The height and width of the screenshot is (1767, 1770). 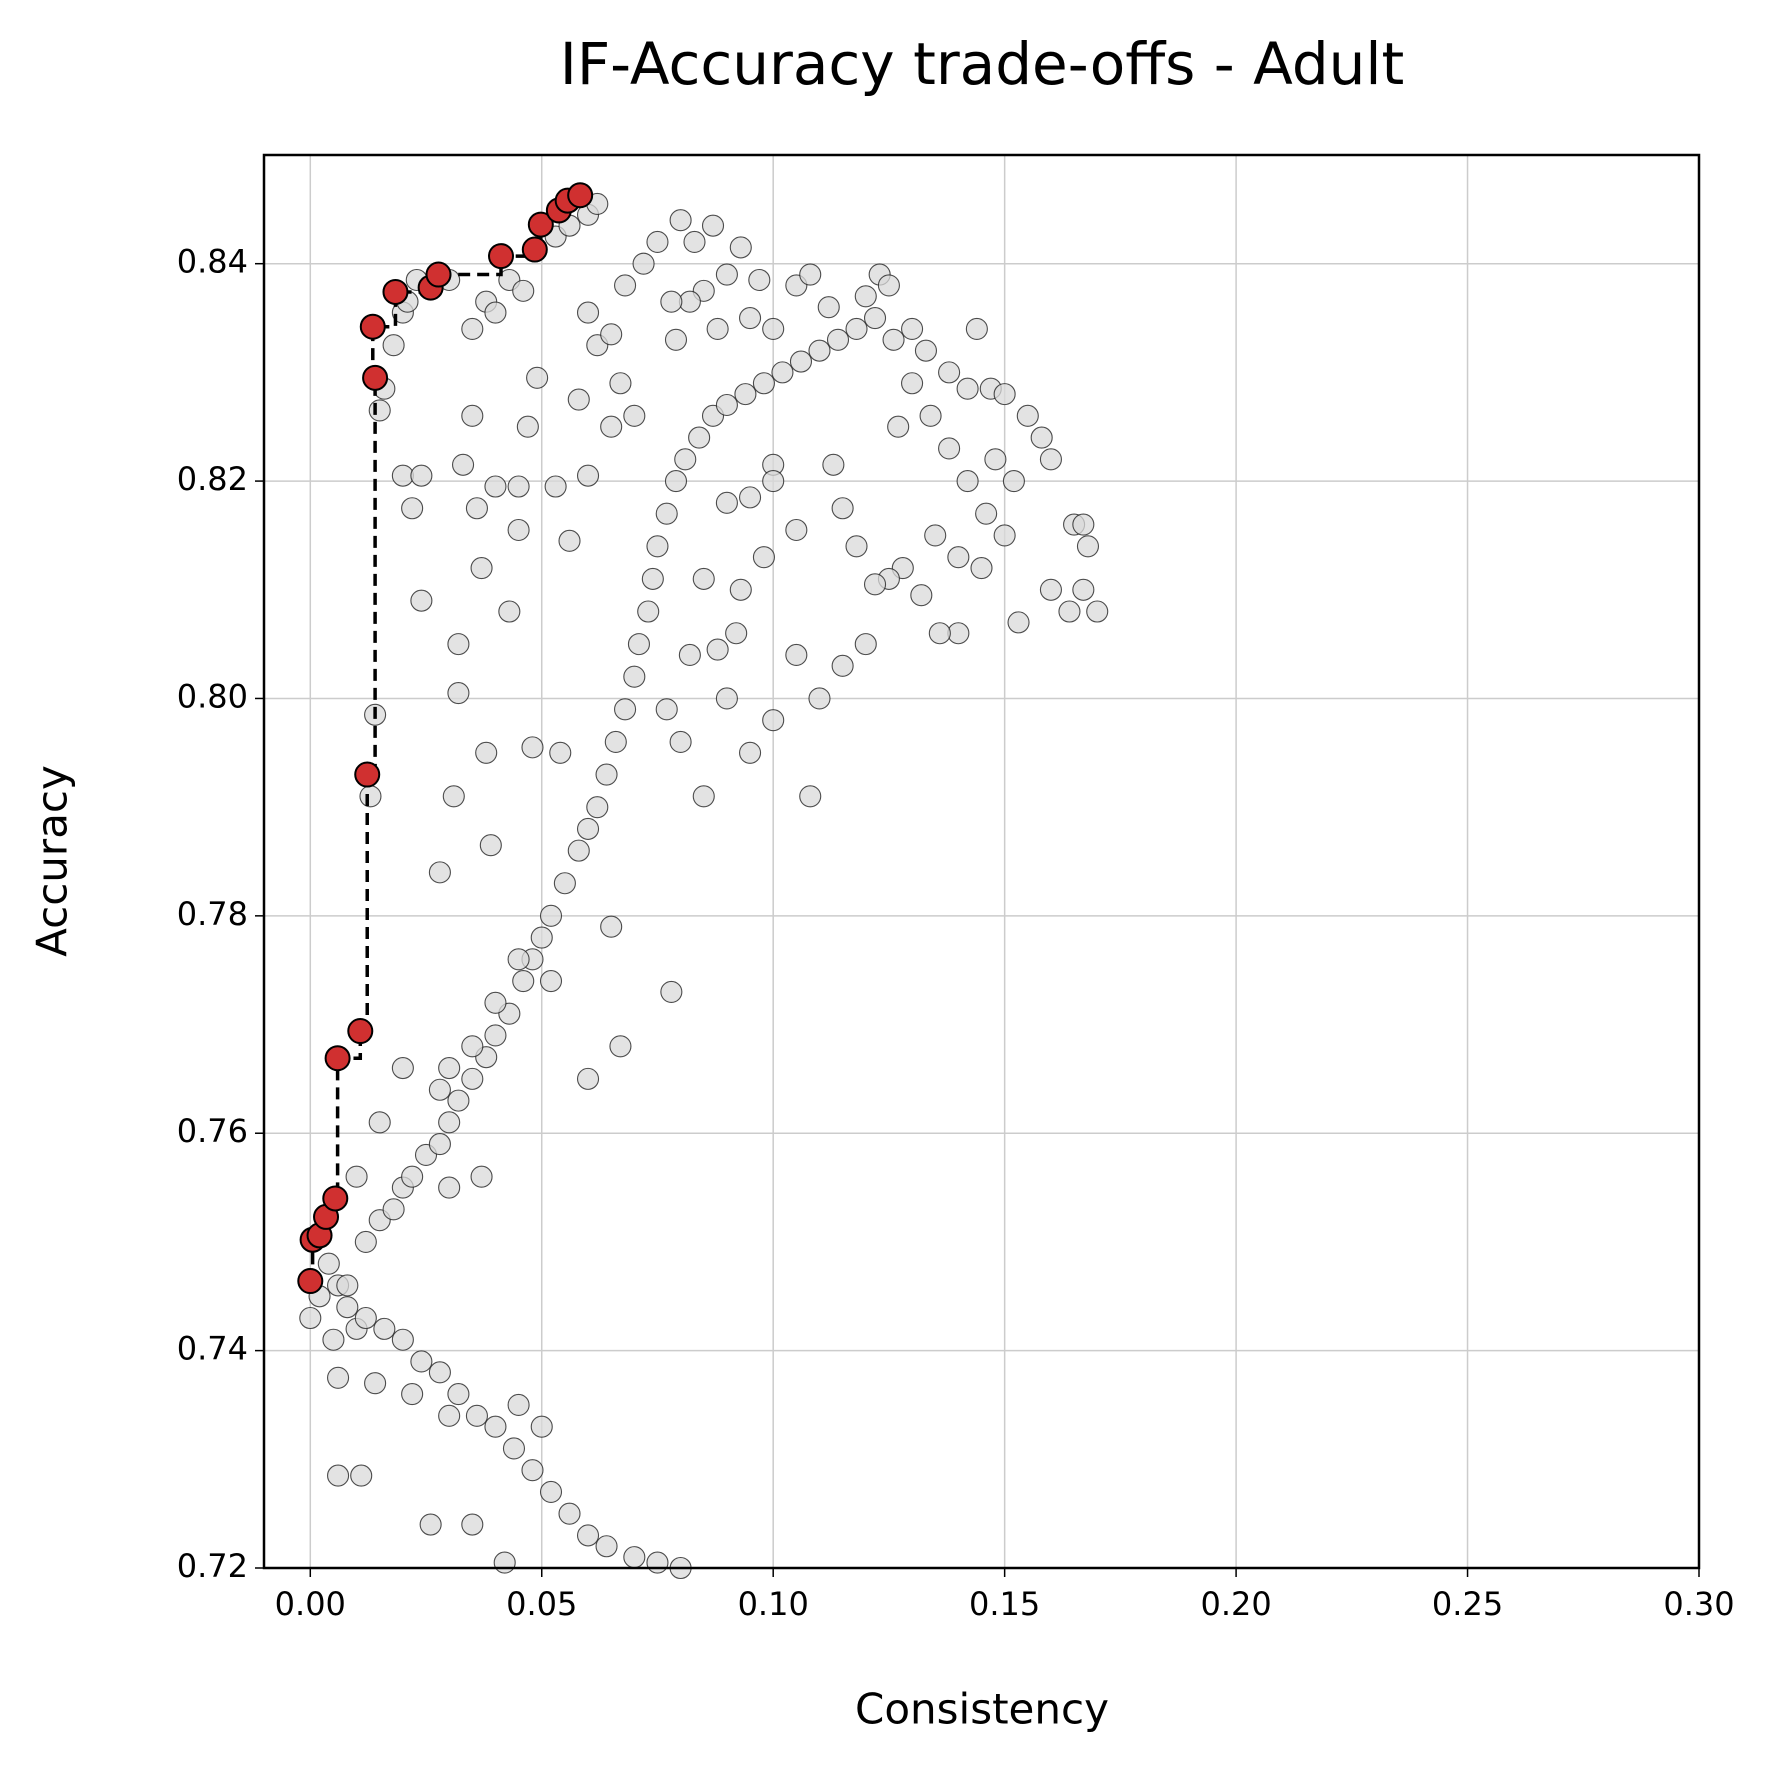 What do you see at coordinates (773, 1604) in the screenshot?
I see `x-tick-label: 0.10` at bounding box center [773, 1604].